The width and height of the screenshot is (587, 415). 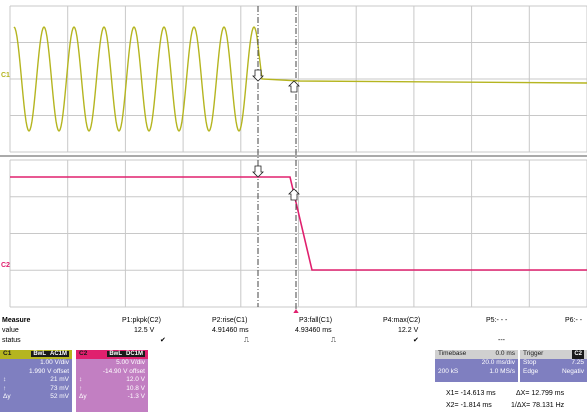 What do you see at coordinates (469, 405) in the screenshot?
I see `cursor-x2-readout: X2= -1.814 ms` at bounding box center [469, 405].